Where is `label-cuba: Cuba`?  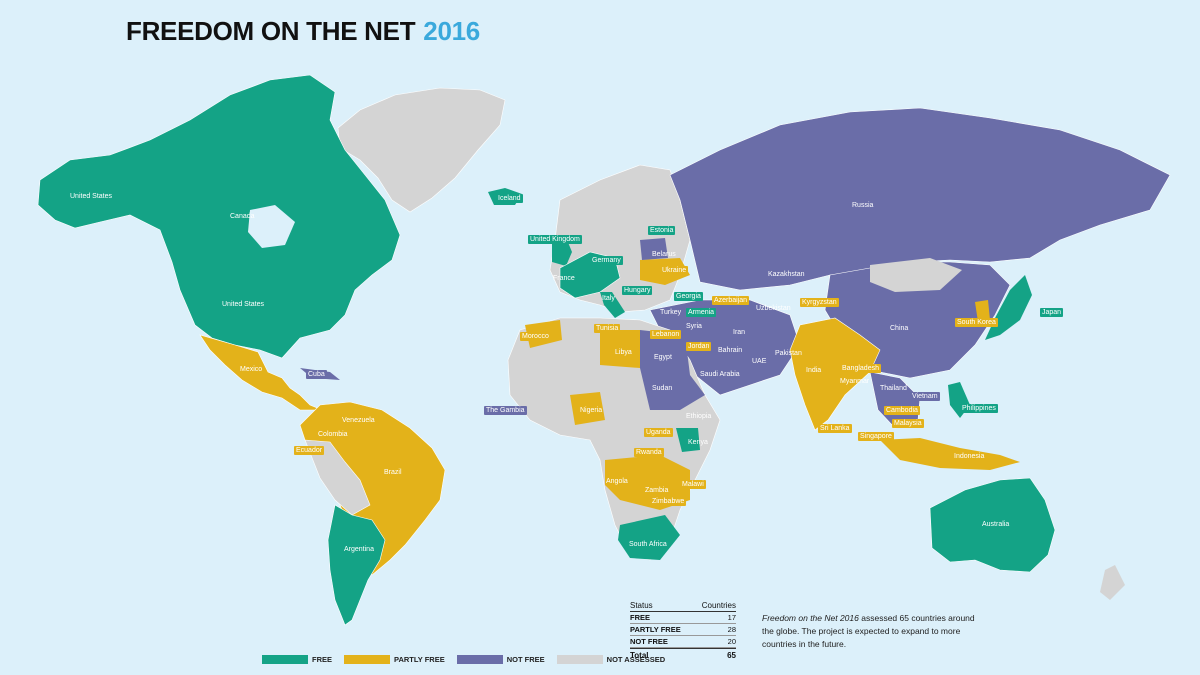 label-cuba: Cuba is located at coordinates (316, 374).